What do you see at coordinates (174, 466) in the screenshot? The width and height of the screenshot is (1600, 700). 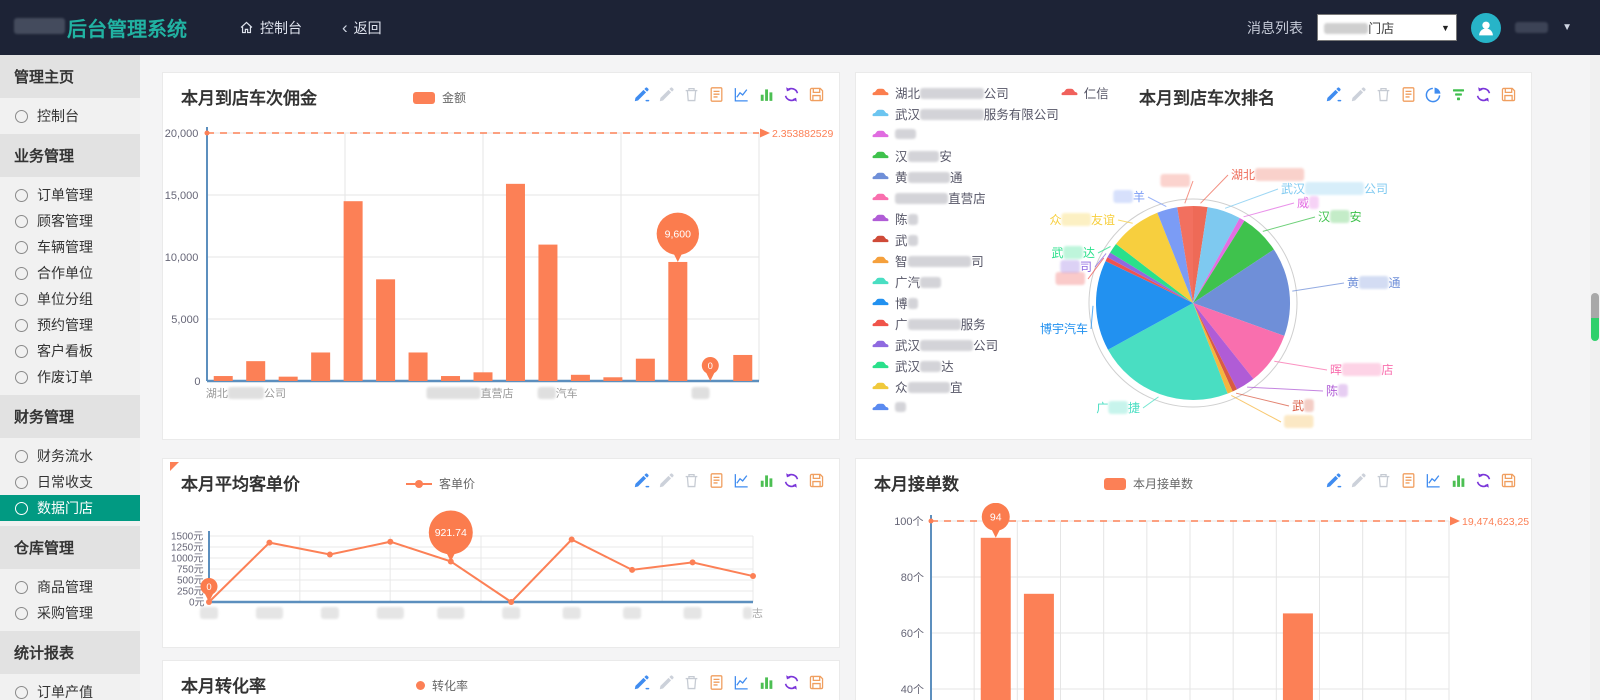 I see `corner-mark` at bounding box center [174, 466].